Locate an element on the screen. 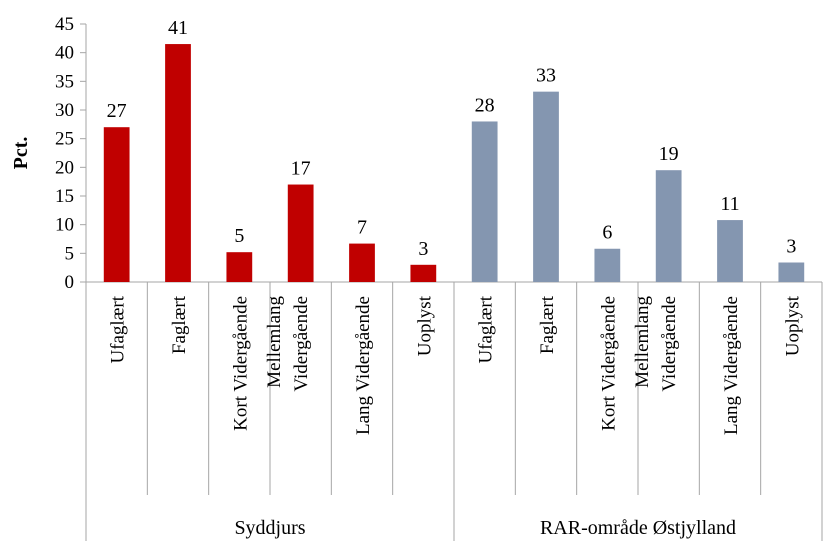  data-label: 27 is located at coordinates (117, 111).